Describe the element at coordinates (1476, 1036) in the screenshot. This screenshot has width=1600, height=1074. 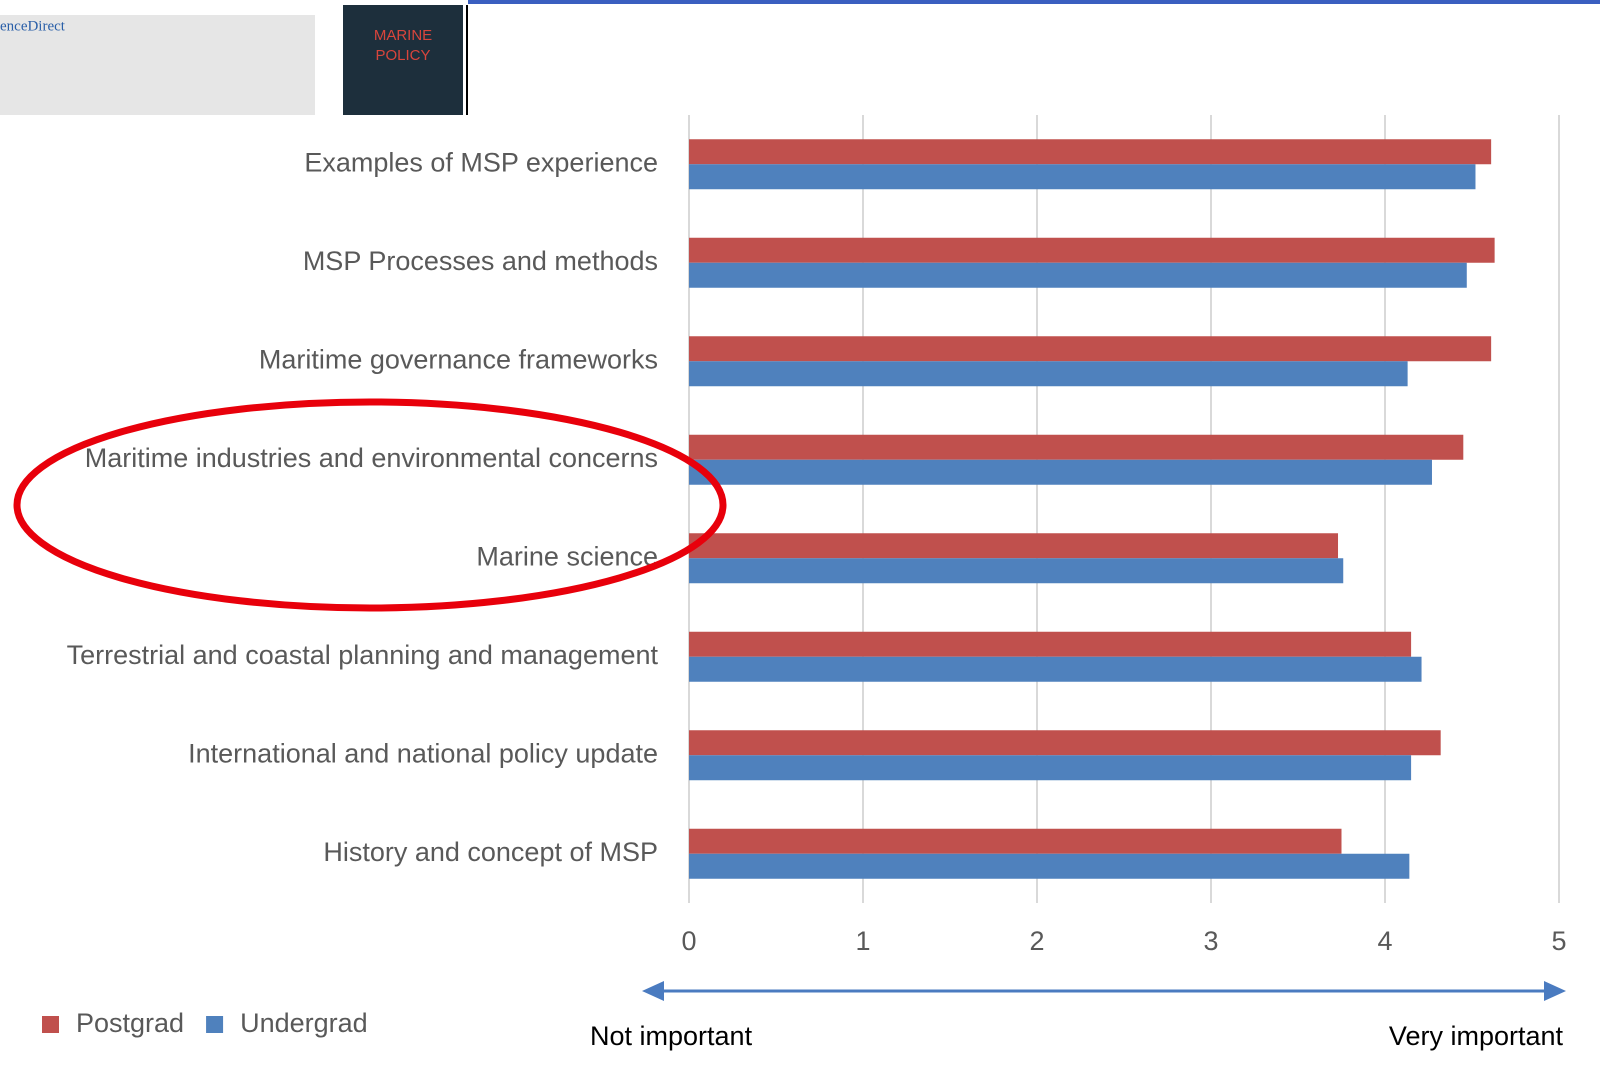
I see `annotation: Very important` at that location.